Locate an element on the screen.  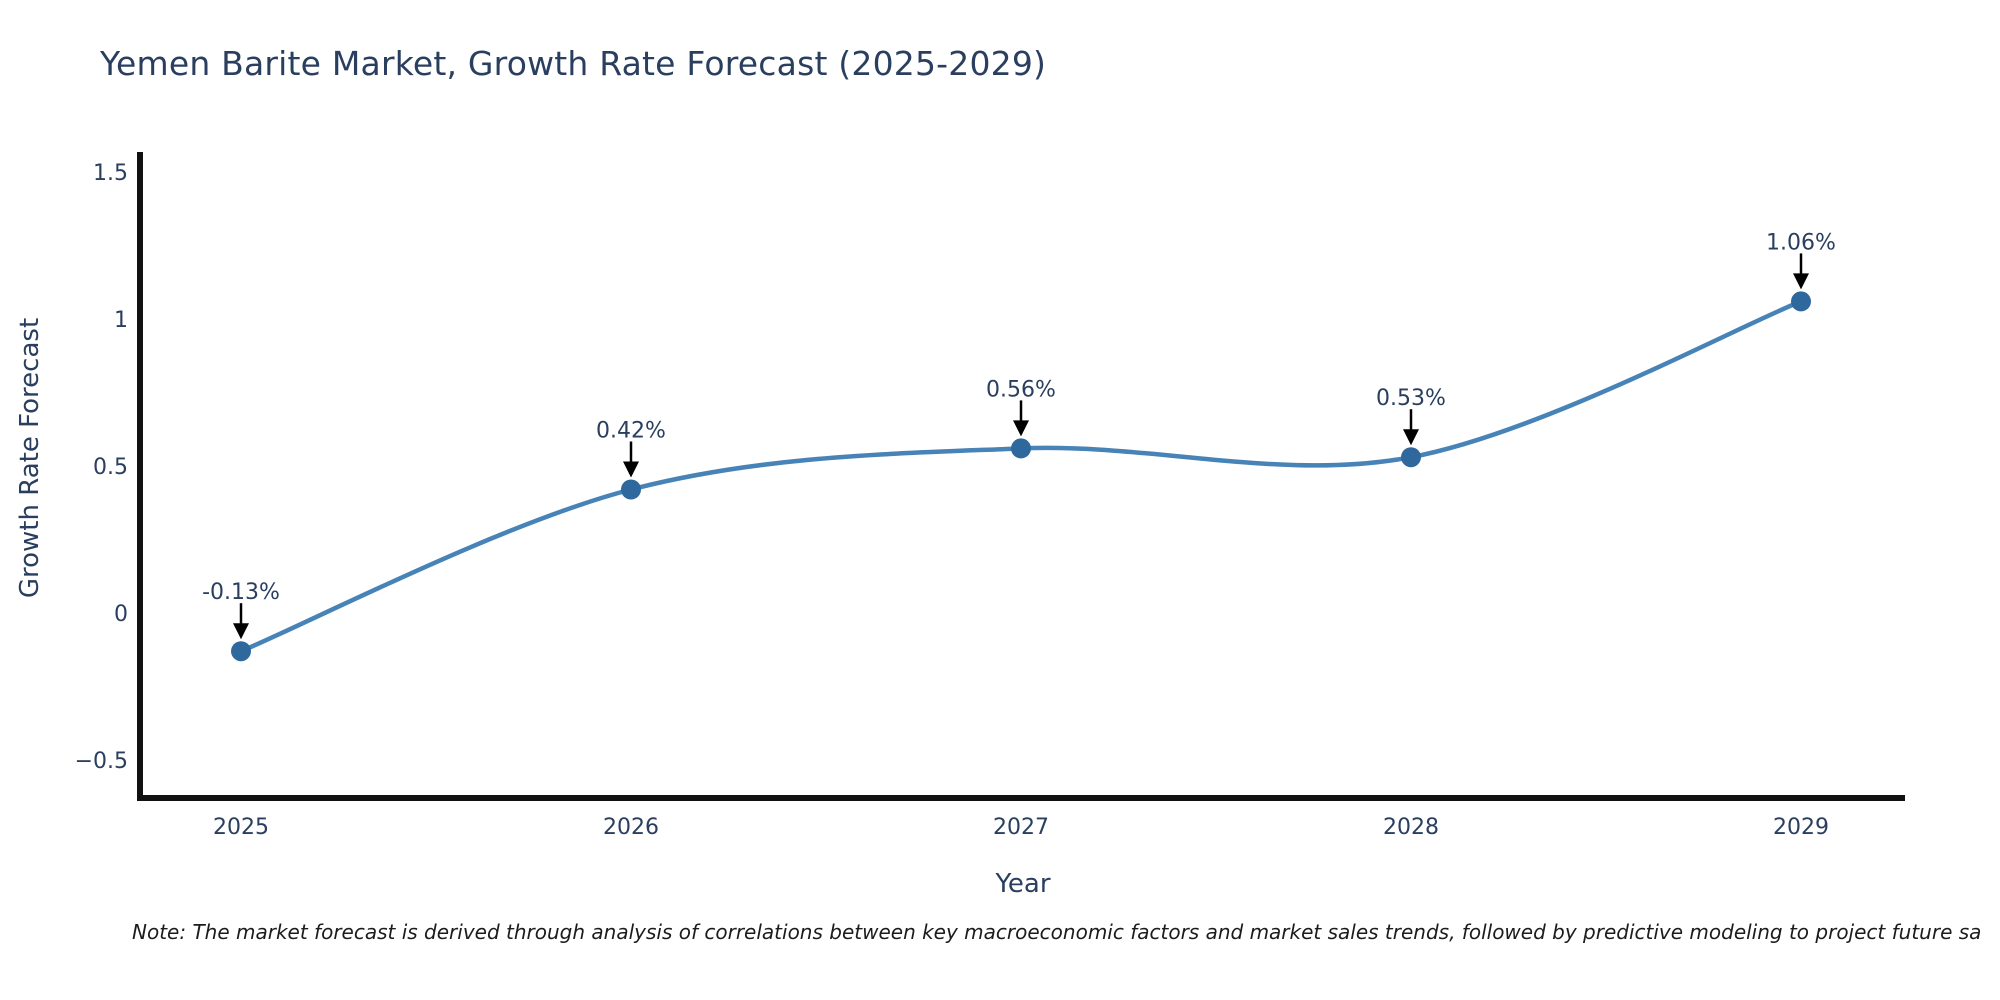
y-tick-label: −0.5 is located at coordinates (101, 761).